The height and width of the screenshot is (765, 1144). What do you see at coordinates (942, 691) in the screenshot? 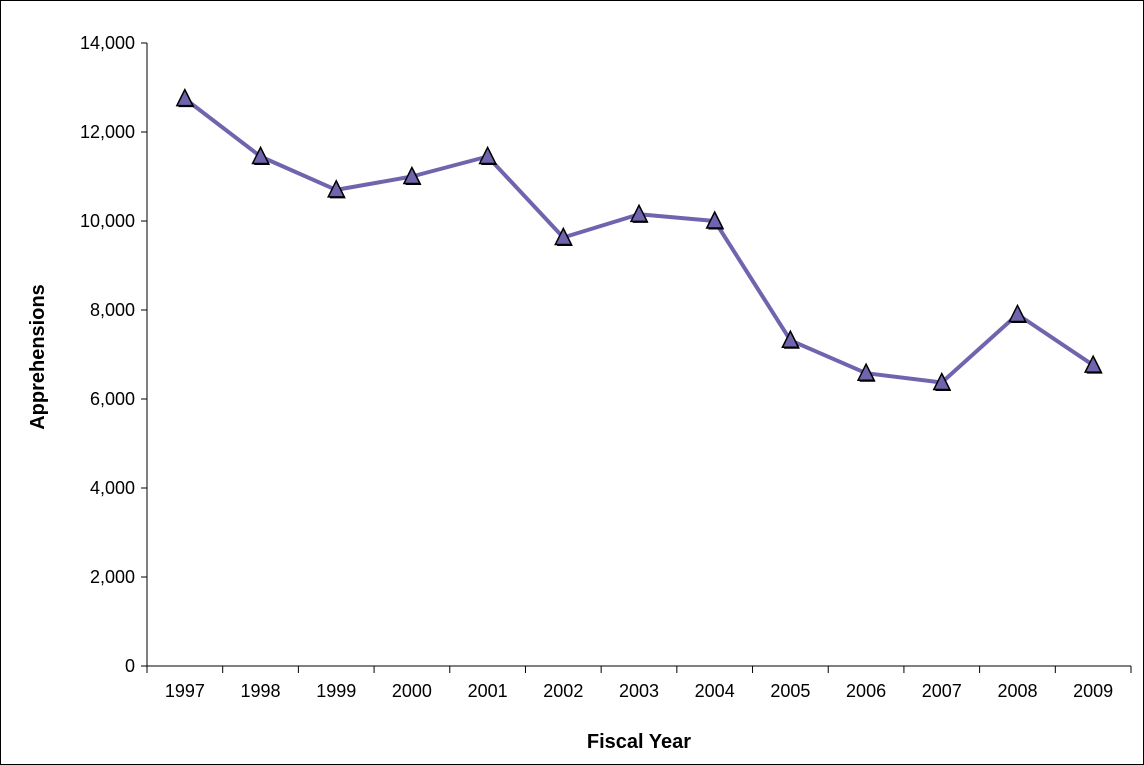
I see `x-tick-label: 2007` at bounding box center [942, 691].